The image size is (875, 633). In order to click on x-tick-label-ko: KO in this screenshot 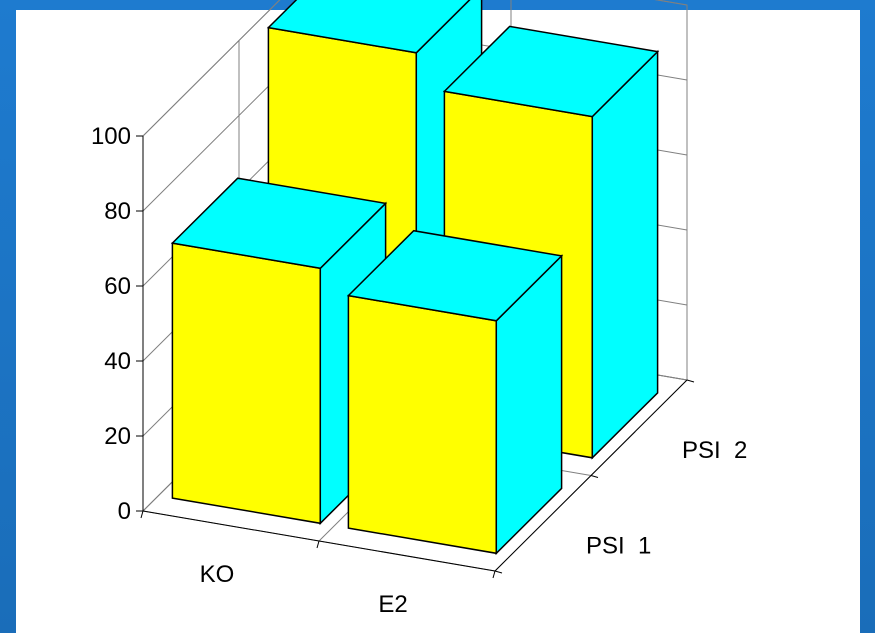, I will do `click(217, 574)`.